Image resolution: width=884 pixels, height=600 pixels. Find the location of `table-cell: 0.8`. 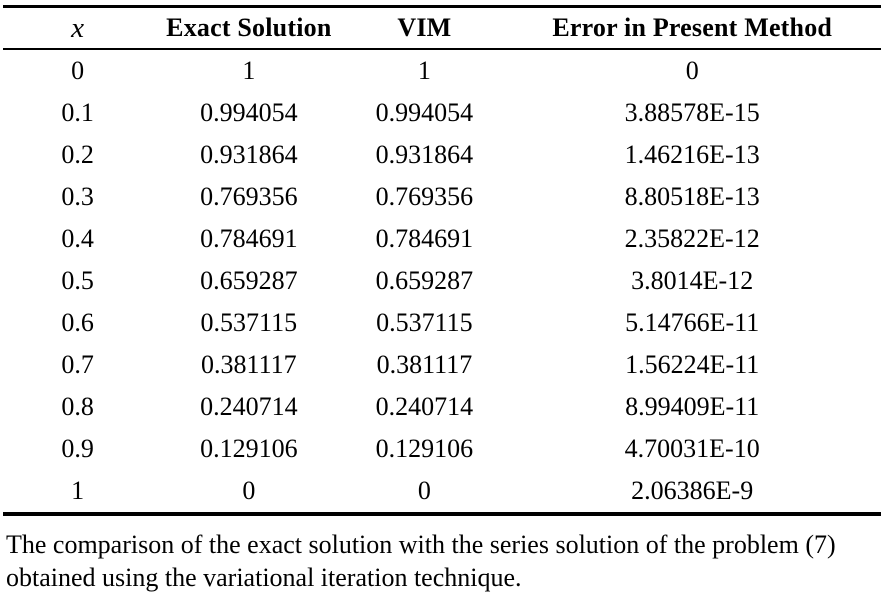

table-cell: 0.8 is located at coordinates (77, 406).